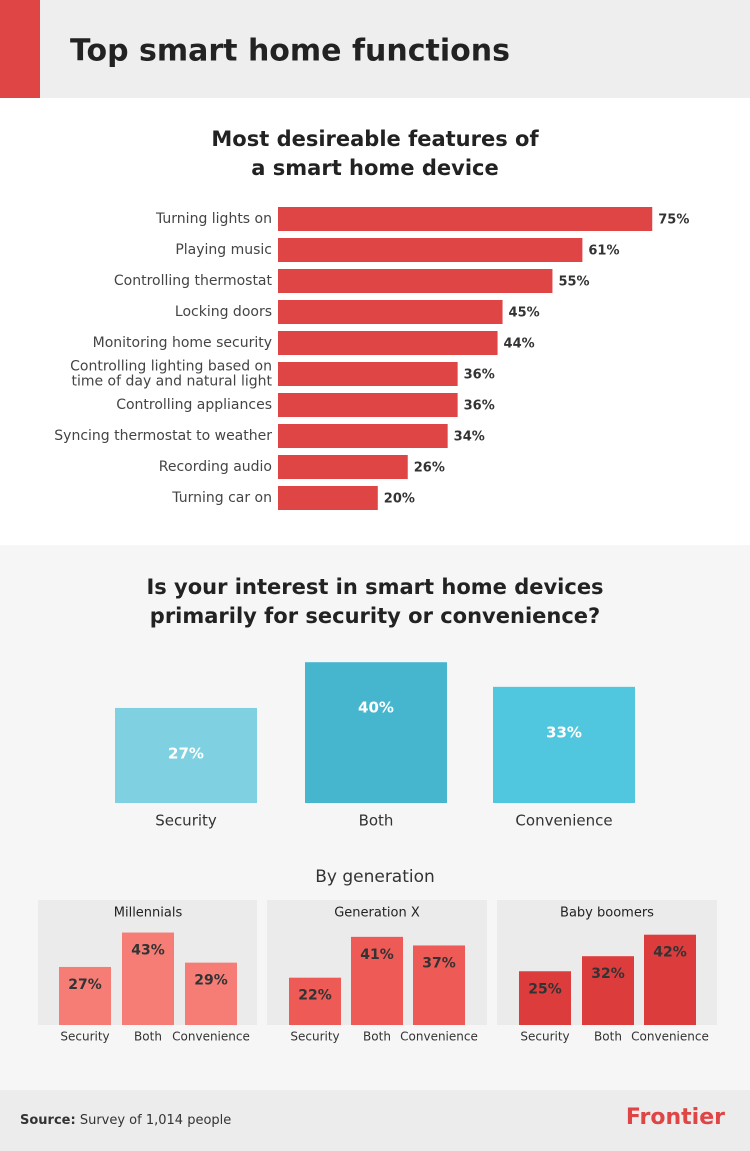 This screenshot has width=750, height=1151. Describe the element at coordinates (670, 953) in the screenshot. I see `value-label: 42%` at that location.